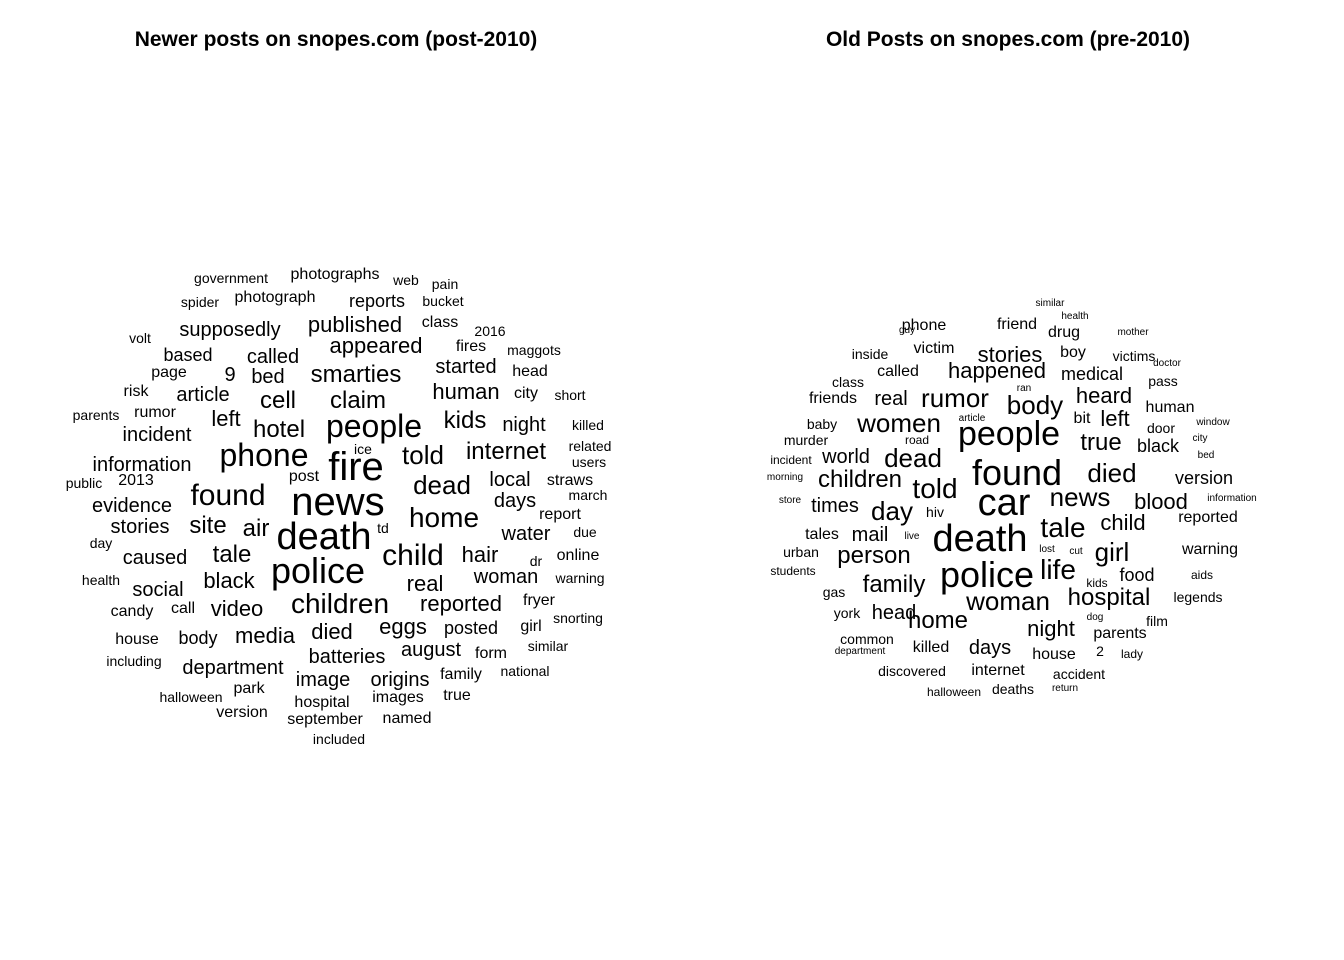 The height and width of the screenshot is (960, 1344). Describe the element at coordinates (423, 455) in the screenshot. I see `word-told: told` at that location.